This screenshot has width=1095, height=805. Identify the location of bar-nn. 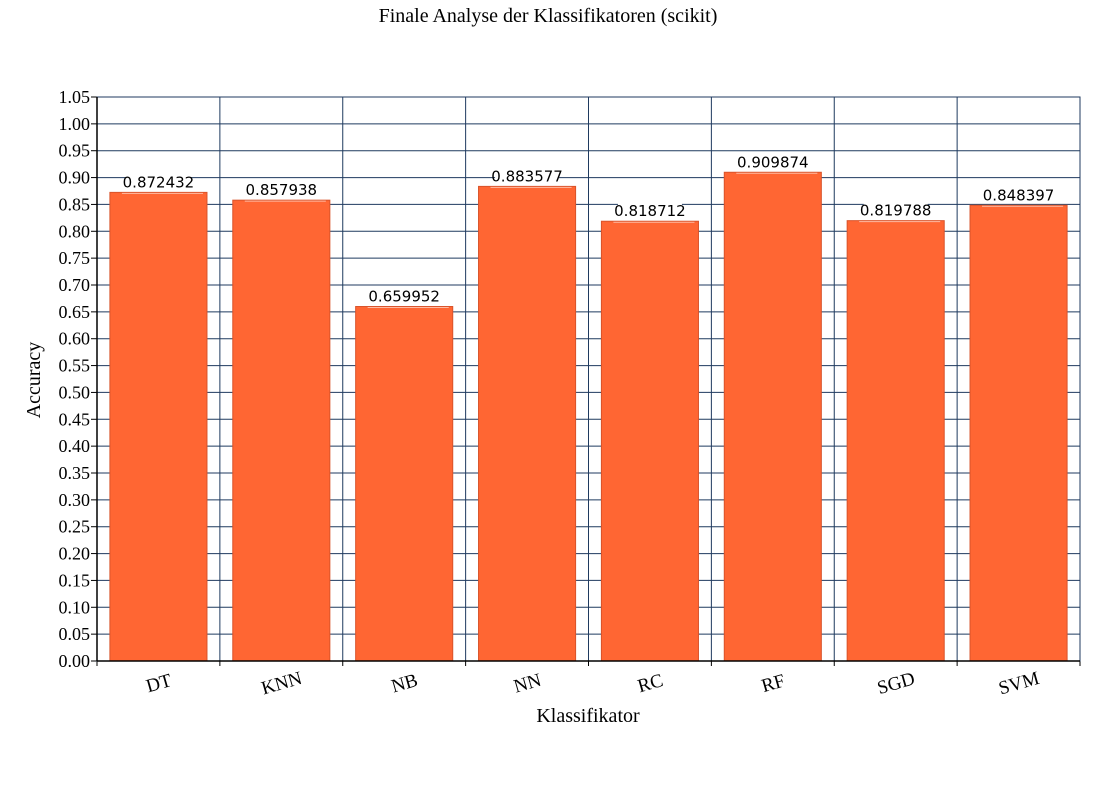
(527, 423).